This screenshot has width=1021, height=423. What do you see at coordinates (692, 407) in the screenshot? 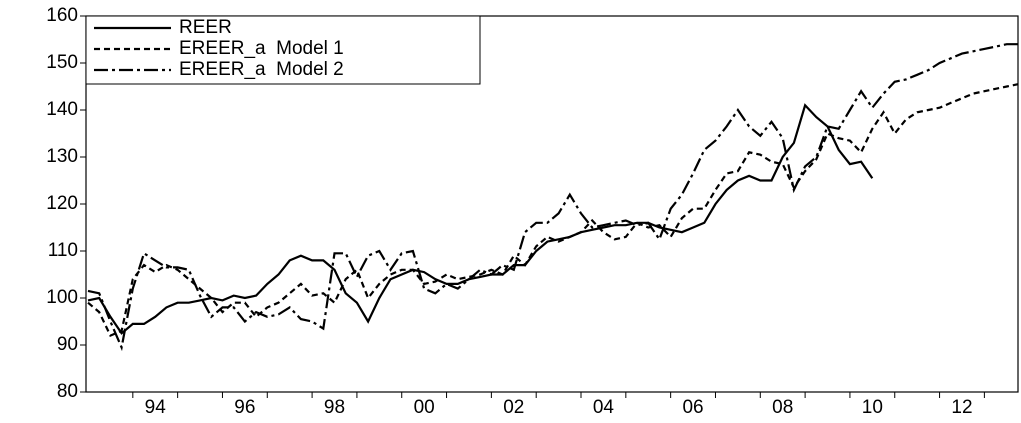
I see `x-tick-label: 06` at bounding box center [692, 407].